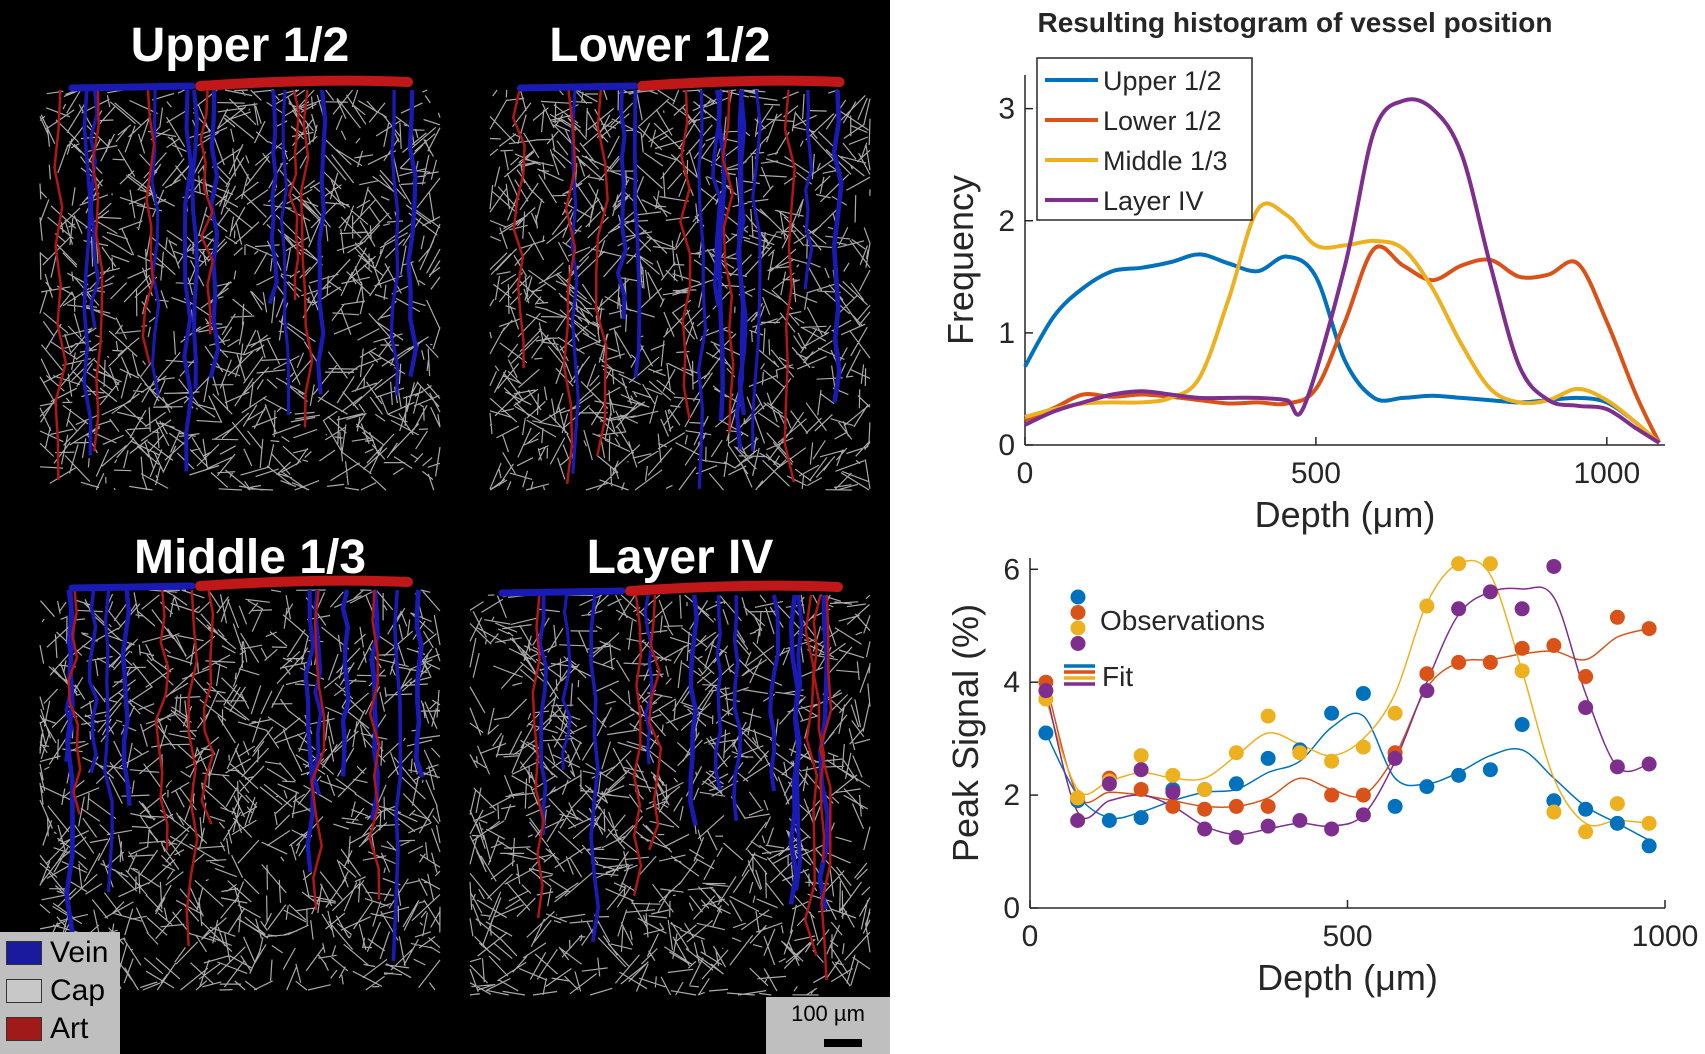 The width and height of the screenshot is (1705, 1054). What do you see at coordinates (1347, 977) in the screenshot?
I see `peak-signal-x-label: Depth (μm)` at bounding box center [1347, 977].